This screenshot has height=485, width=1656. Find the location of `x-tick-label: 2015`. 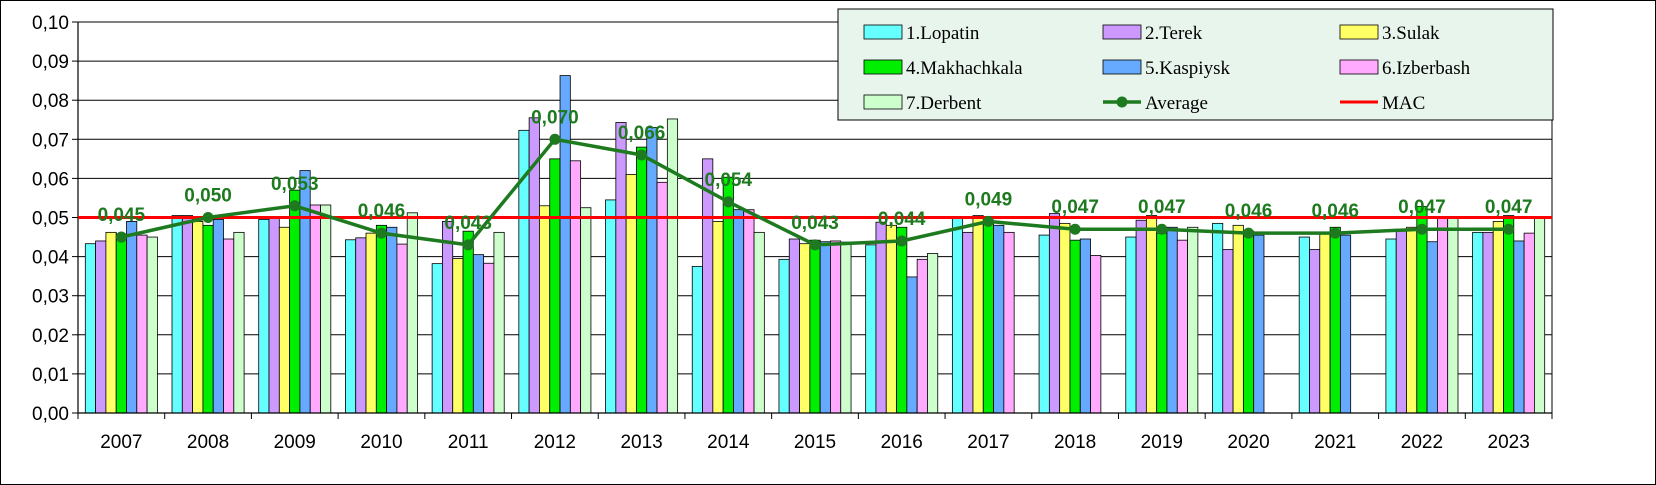

x-tick-label: 2015 is located at coordinates (815, 442).